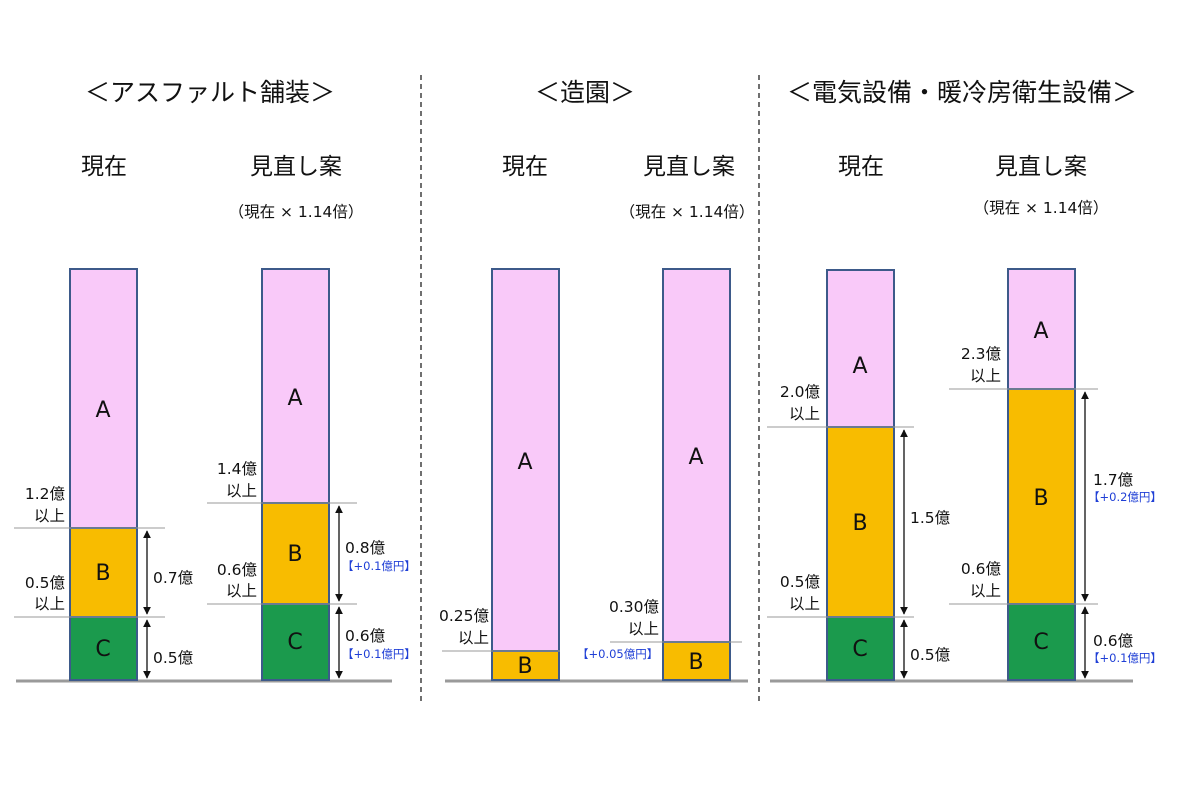 This screenshot has width=1181, height=804. Describe the element at coordinates (173, 578) in the screenshot. I see `span-value: 0.7億` at that location.